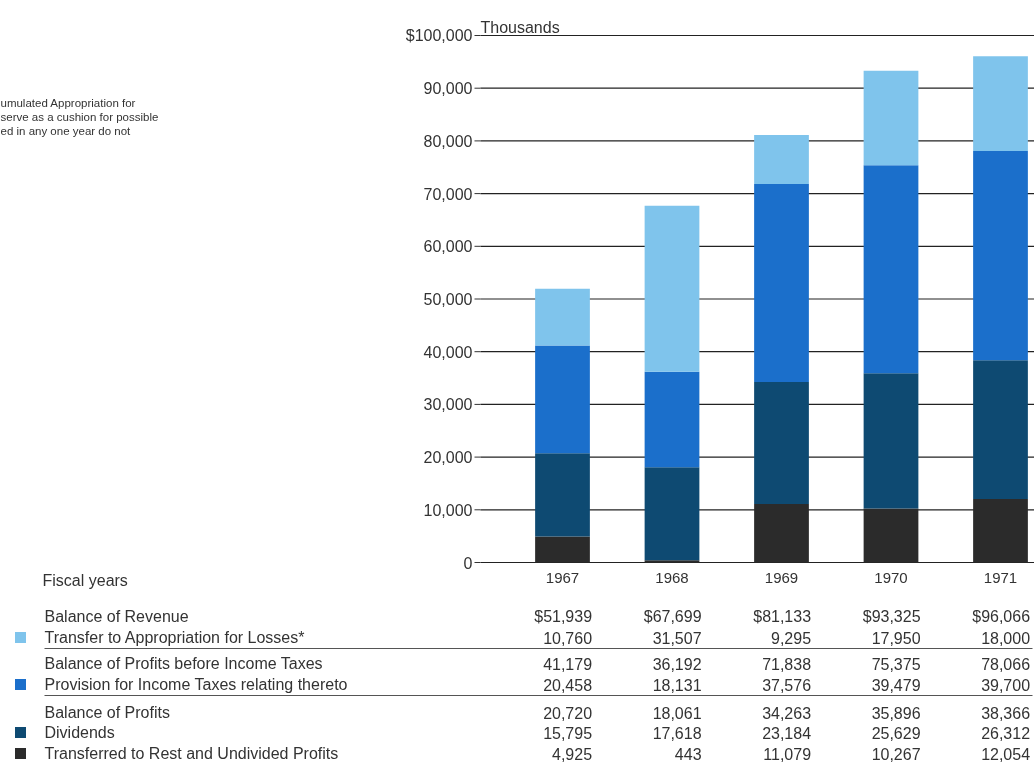 This screenshot has height=763, width=1034. What do you see at coordinates (787, 733) in the screenshot?
I see `data-label: 23,184` at bounding box center [787, 733].